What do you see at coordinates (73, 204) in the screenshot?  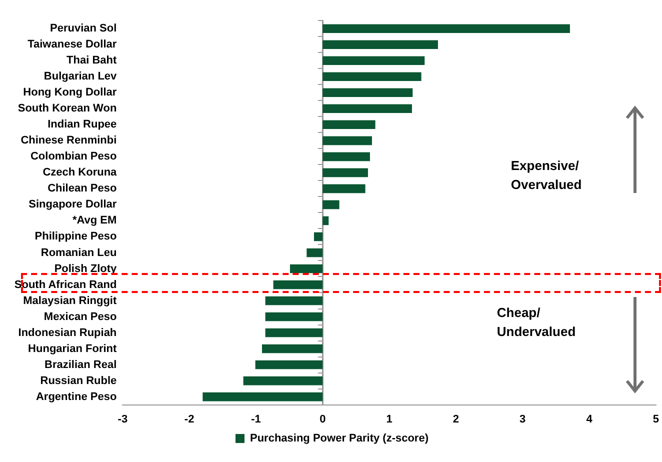 I see `y-tick-label: Singapore Dollar` at bounding box center [73, 204].